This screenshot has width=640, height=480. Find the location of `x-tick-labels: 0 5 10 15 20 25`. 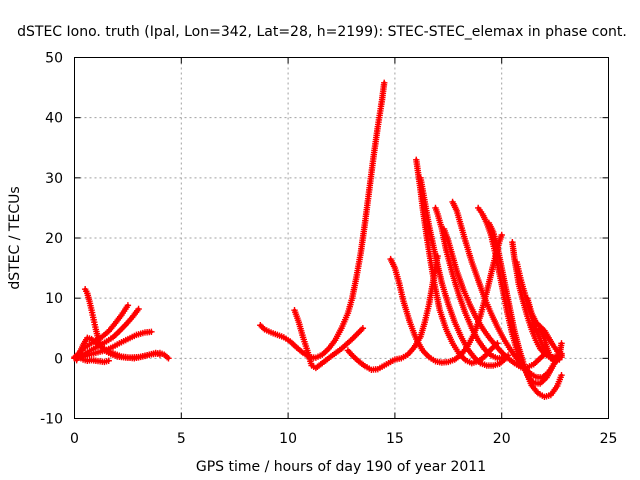

x-tick-labels: 0 5 10 15 20 25 is located at coordinates (343, 439).